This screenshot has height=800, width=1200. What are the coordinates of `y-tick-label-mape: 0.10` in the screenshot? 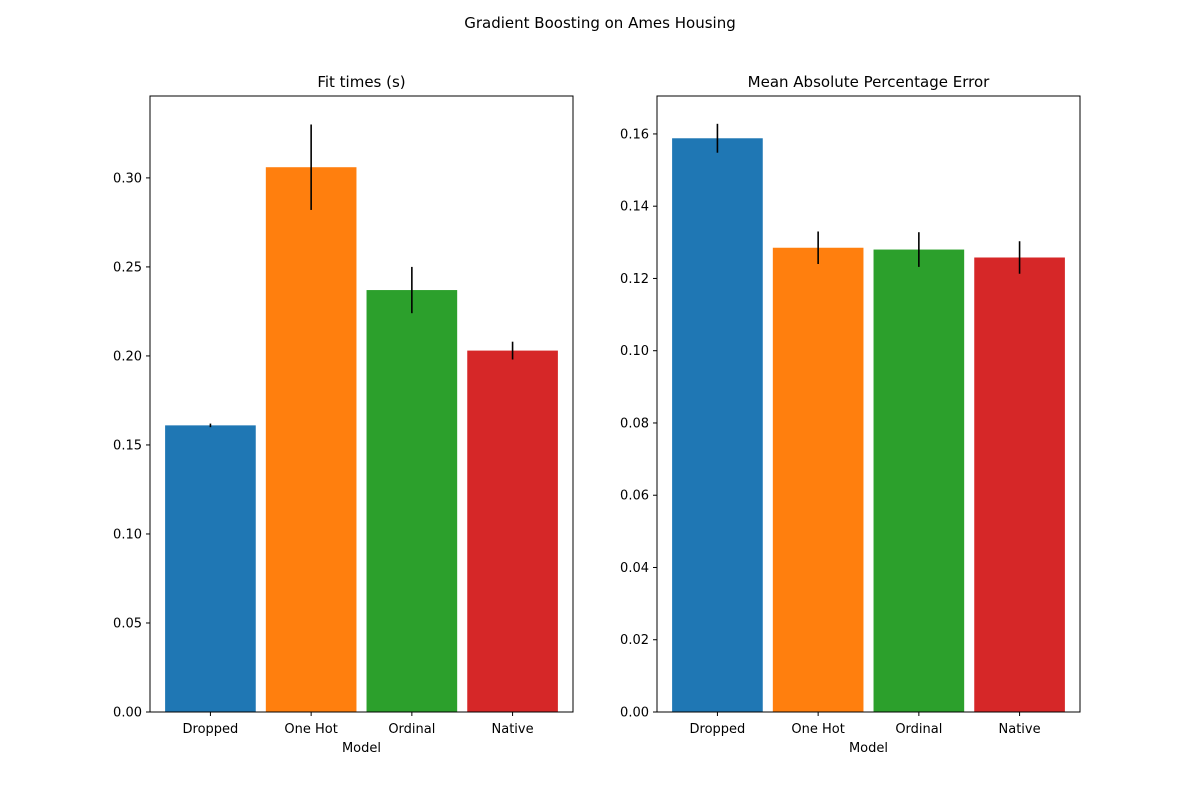 It's located at (634, 351).